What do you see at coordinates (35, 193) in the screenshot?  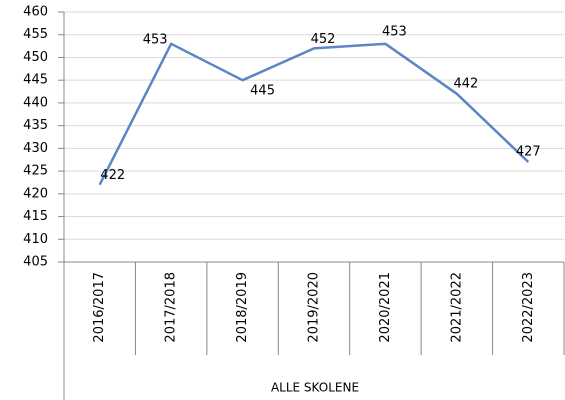 I see `y-tick-label: 420` at bounding box center [35, 193].